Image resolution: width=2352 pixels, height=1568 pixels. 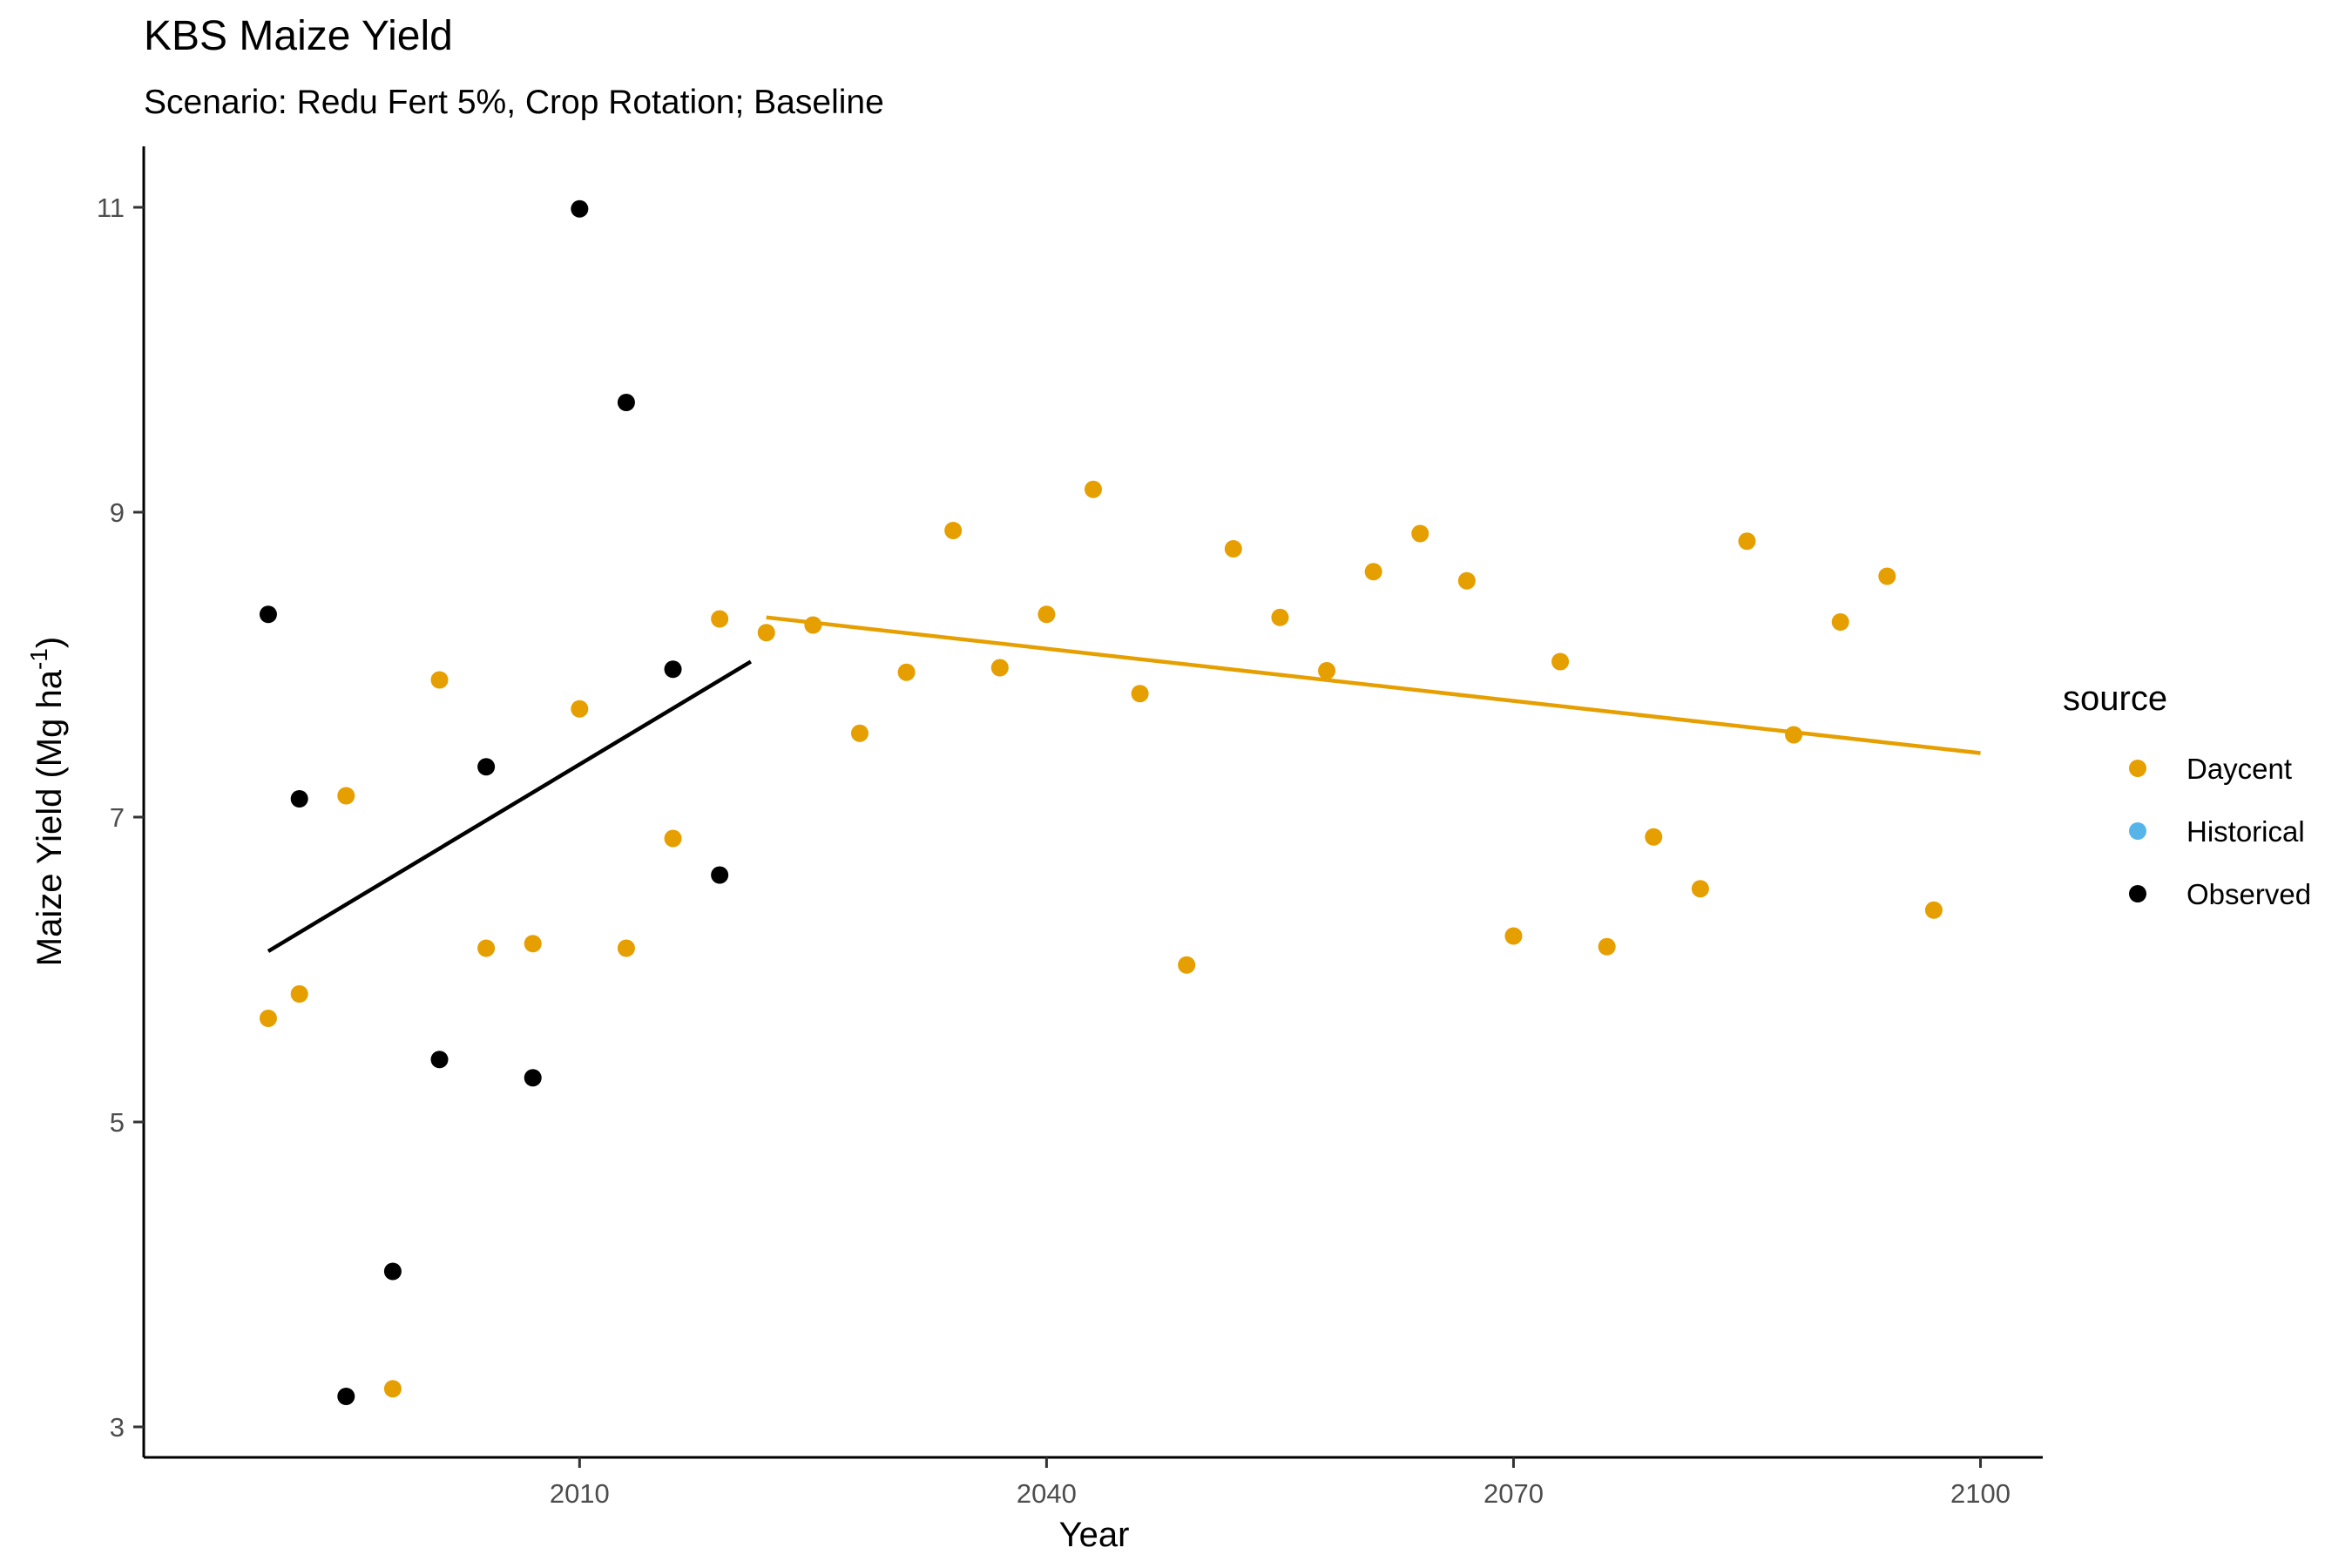 I want to click on legend: source Daycent Historical Observed, so click(x=2187, y=795).